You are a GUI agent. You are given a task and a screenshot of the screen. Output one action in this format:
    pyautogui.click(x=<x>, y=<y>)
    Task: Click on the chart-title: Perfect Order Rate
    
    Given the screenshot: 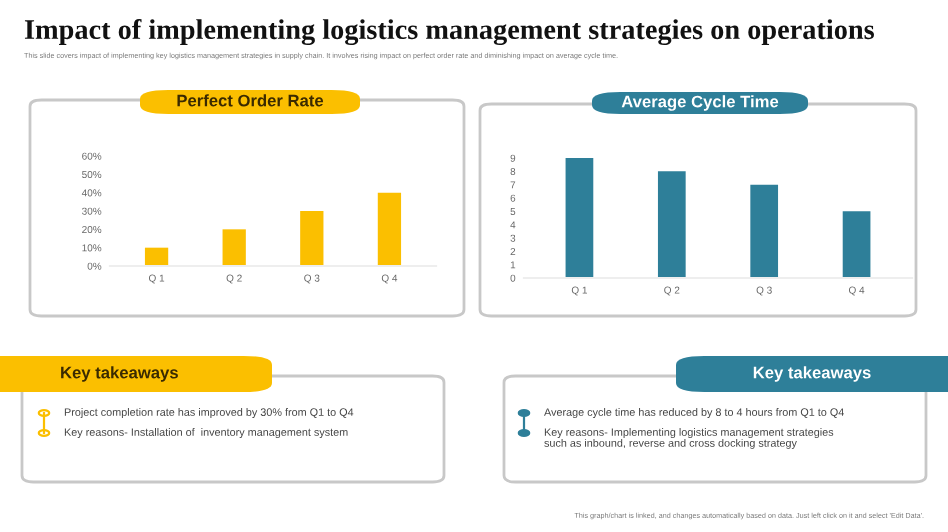 What is the action you would take?
    pyautogui.click(x=250, y=100)
    